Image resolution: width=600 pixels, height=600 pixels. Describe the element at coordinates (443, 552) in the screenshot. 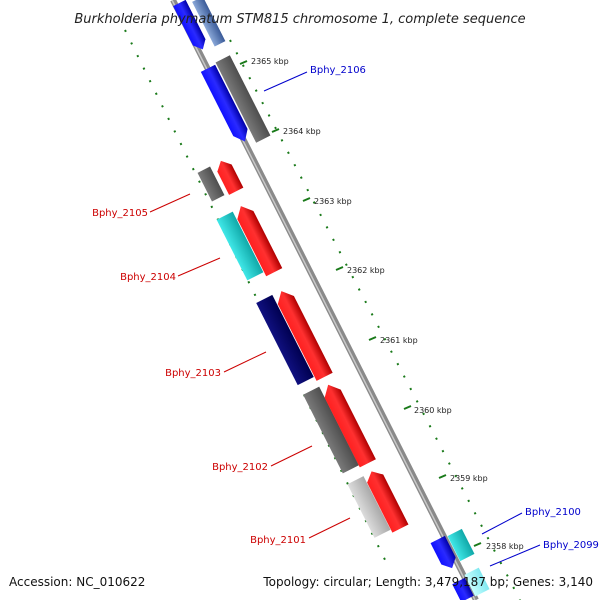

I see `gene-feature-2100-blue` at that location.